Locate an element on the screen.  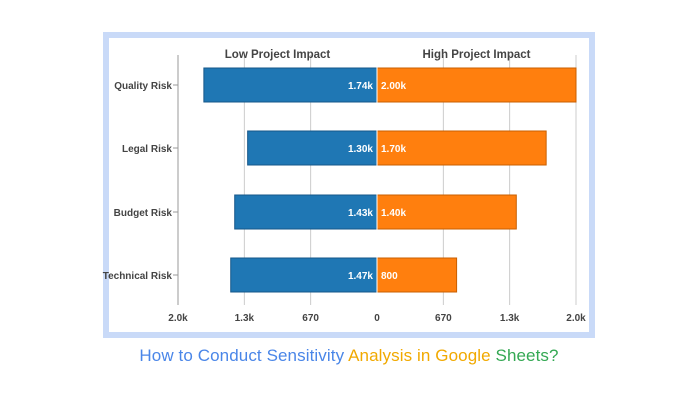
bar-low-label: 1.74k is located at coordinates (360, 86).